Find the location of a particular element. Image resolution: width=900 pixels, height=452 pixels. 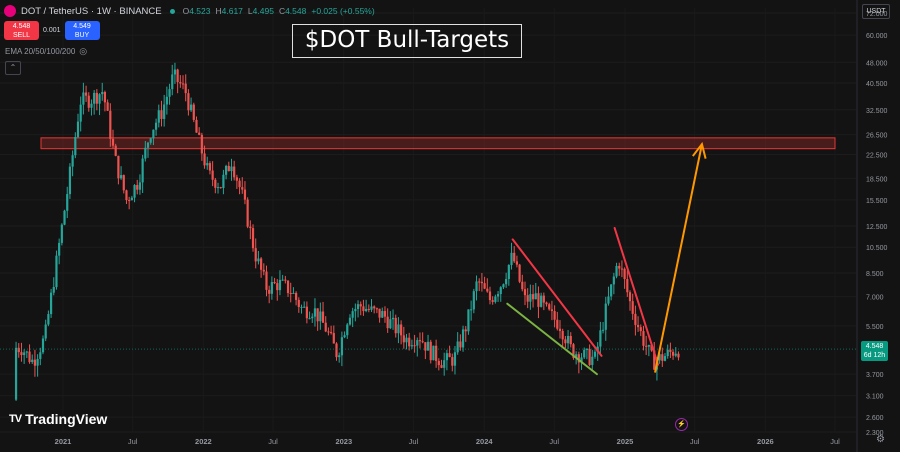

settings-gear-icon: ⚙ is located at coordinates (880, 439).